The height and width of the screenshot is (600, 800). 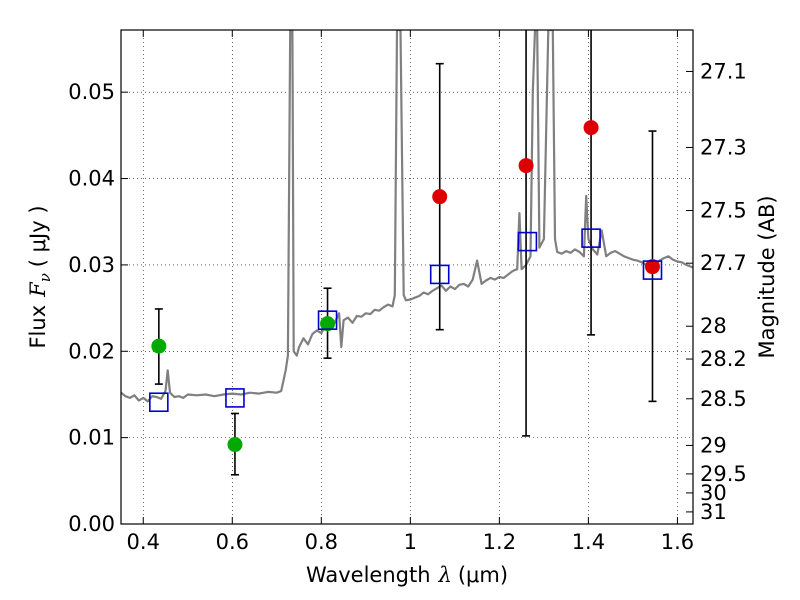 I want to click on x-tick-label: 0.8, so click(x=321, y=542).